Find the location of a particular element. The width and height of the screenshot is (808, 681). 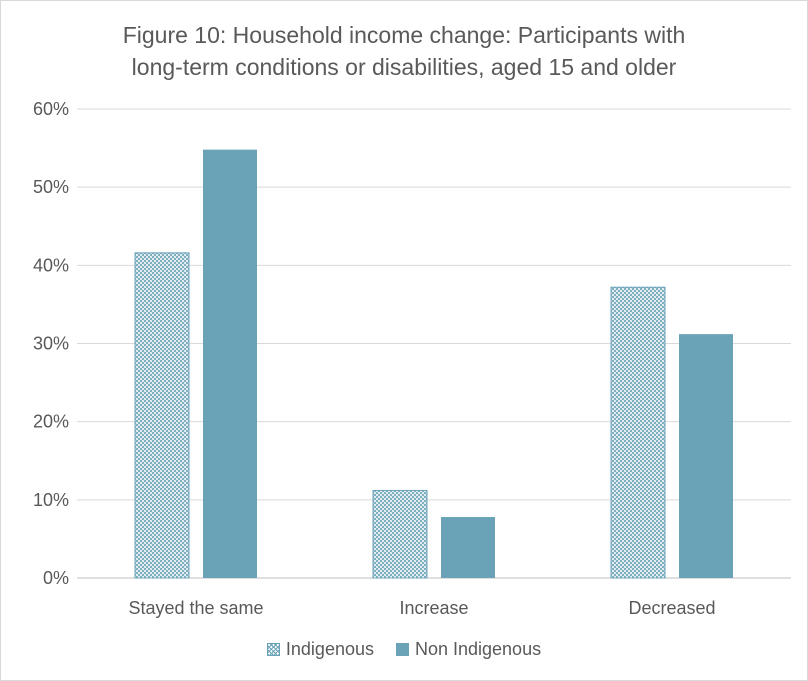

bar-non-indigenous-decreased is located at coordinates (706, 456).